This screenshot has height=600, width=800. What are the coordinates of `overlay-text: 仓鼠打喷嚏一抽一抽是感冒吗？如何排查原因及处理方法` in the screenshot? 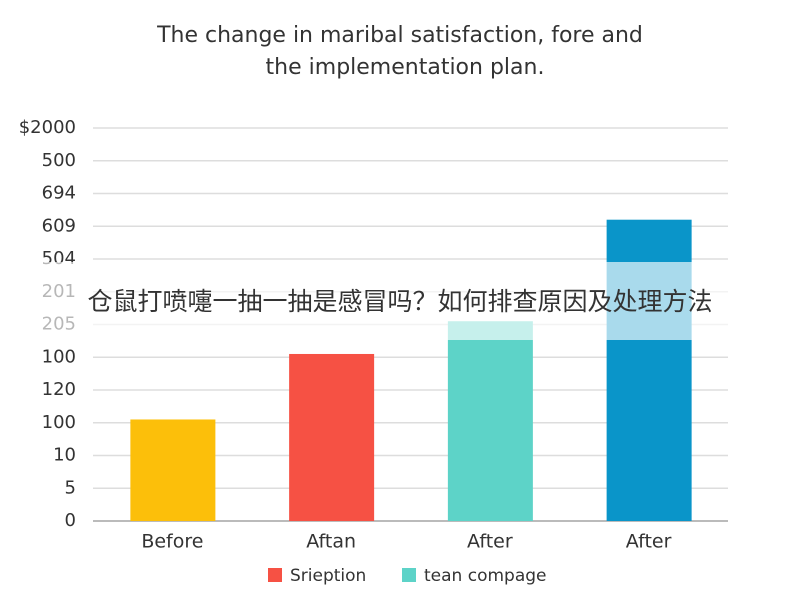 It's located at (399, 301).